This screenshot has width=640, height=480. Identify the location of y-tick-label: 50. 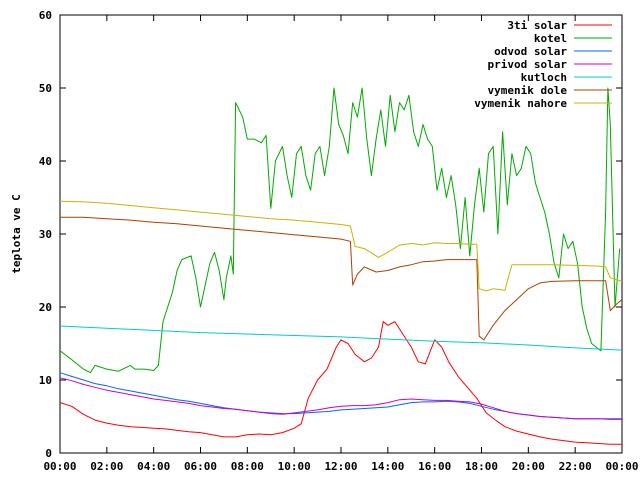
(45, 88).